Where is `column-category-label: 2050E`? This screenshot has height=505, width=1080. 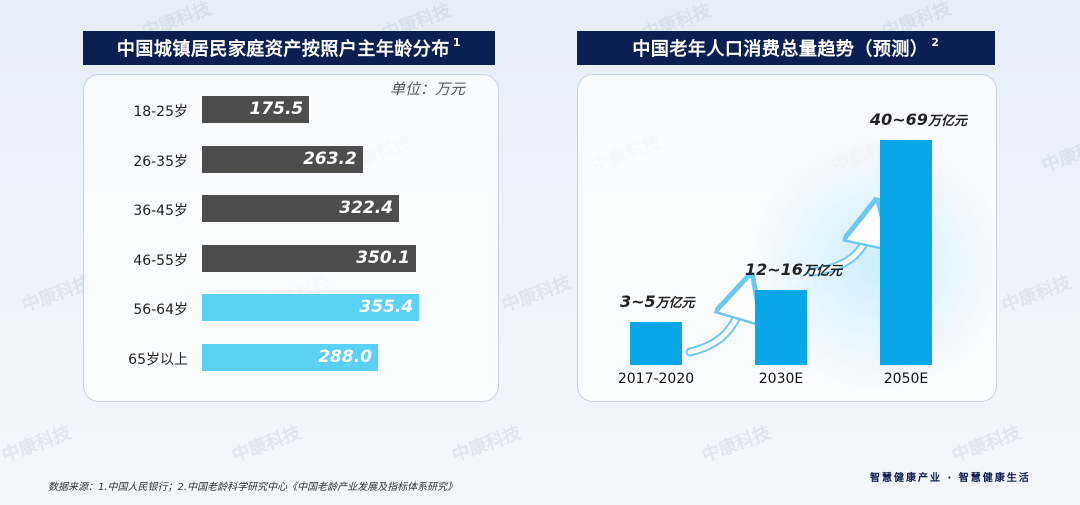 column-category-label: 2050E is located at coordinates (906, 379).